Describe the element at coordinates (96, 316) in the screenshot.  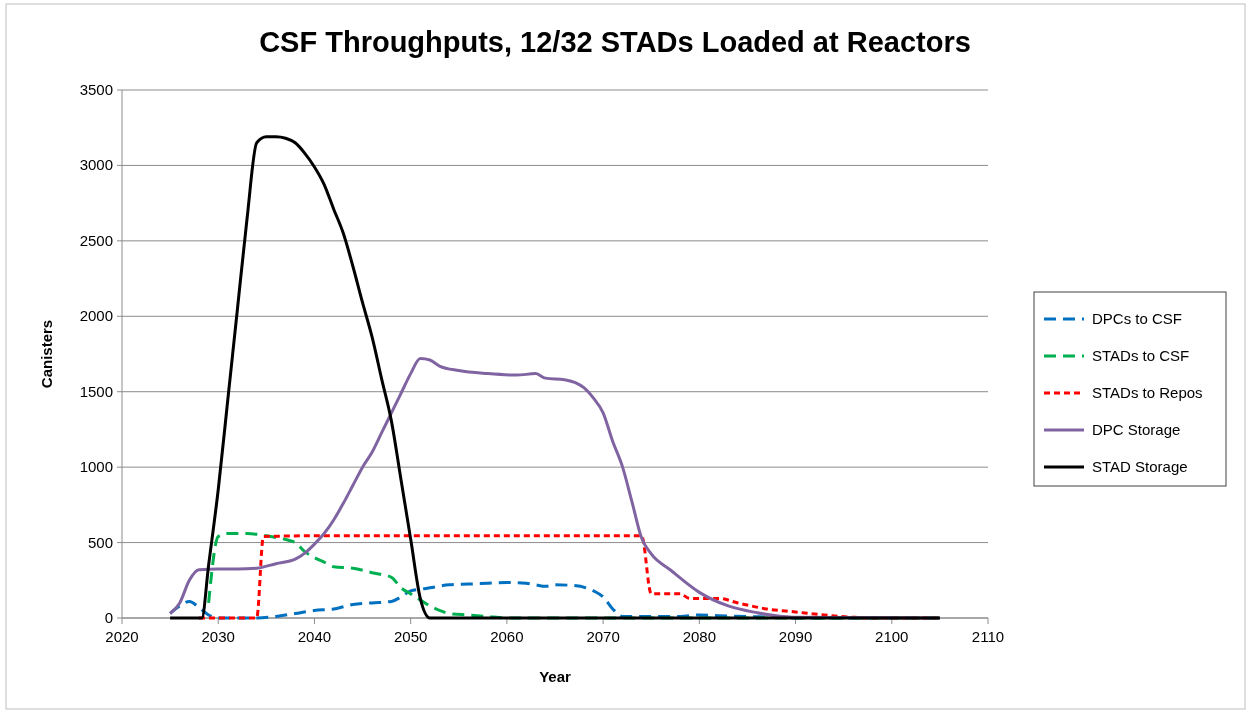
I see `y-tick-label: 2000` at that location.